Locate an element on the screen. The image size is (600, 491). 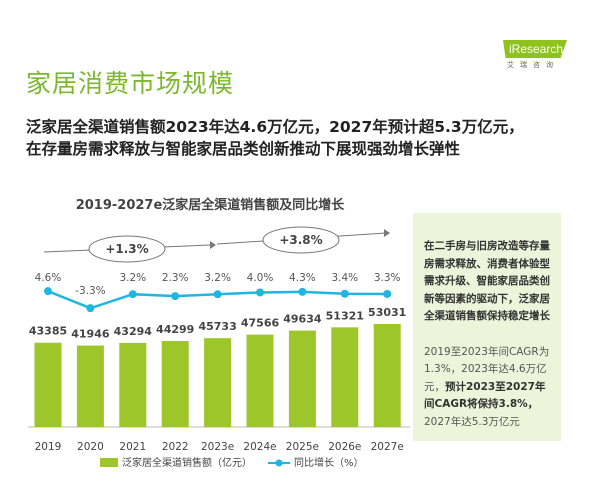
growth-label: 4.6% is located at coordinates (48, 278).